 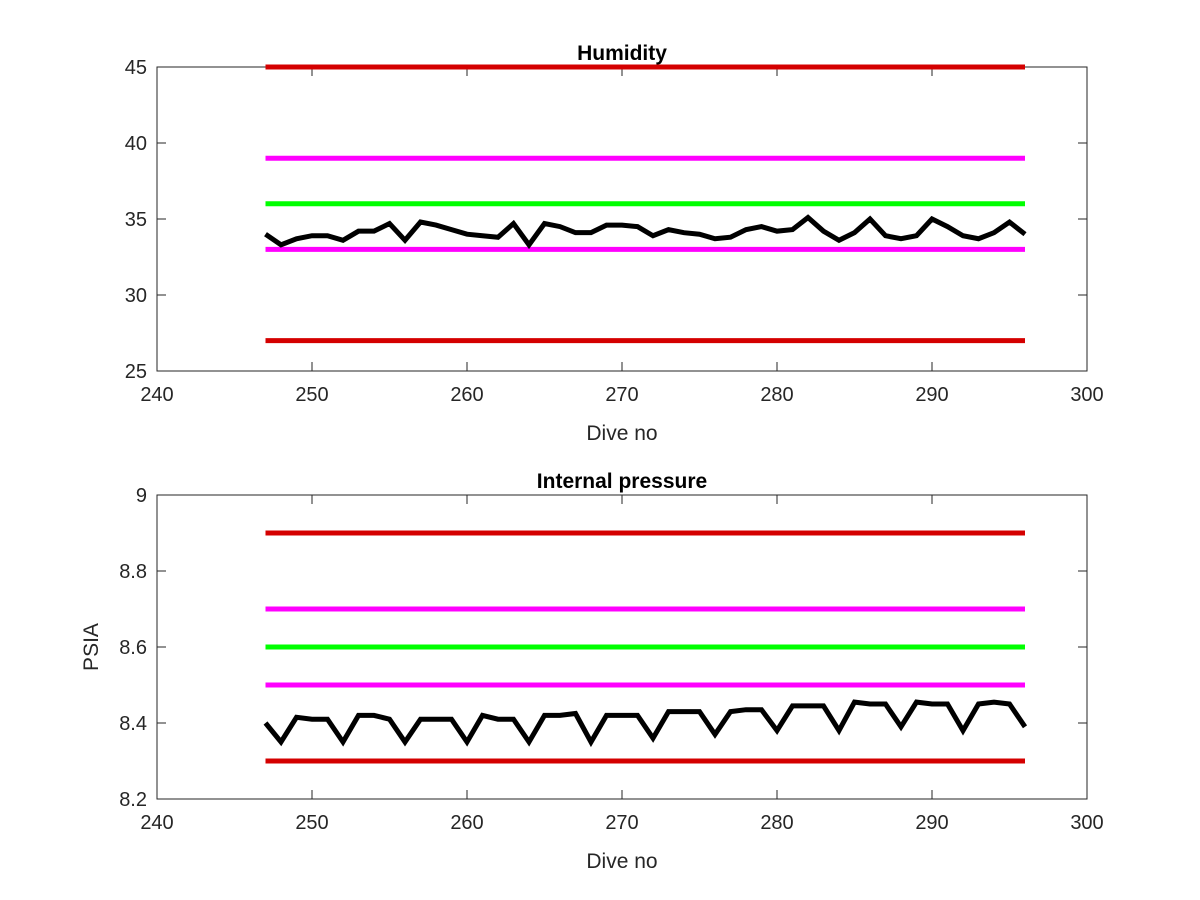 I want to click on chart-2-xtick-label: 300, so click(x=1086, y=823).